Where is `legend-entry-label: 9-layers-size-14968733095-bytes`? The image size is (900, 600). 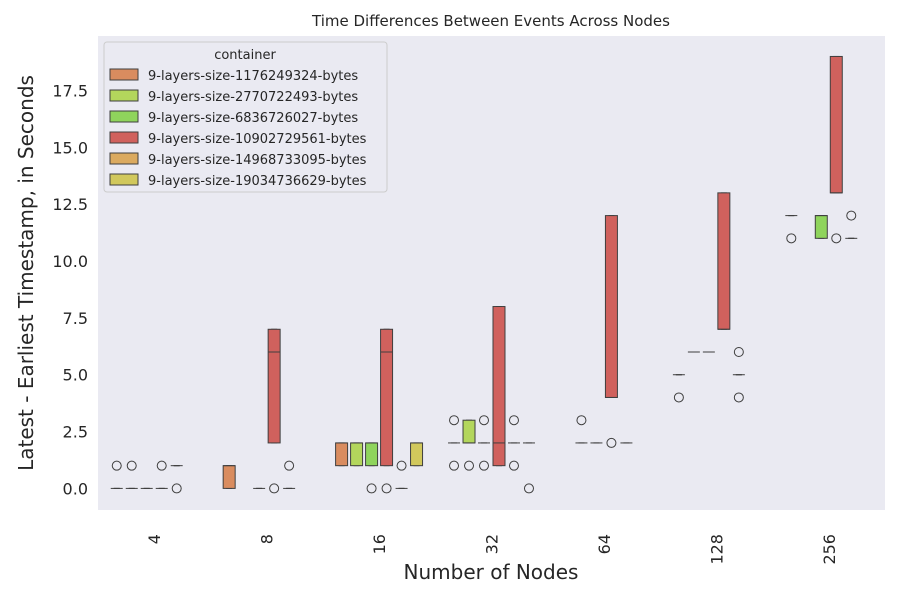 legend-entry-label: 9-layers-size-14968733095-bytes is located at coordinates (257, 160).